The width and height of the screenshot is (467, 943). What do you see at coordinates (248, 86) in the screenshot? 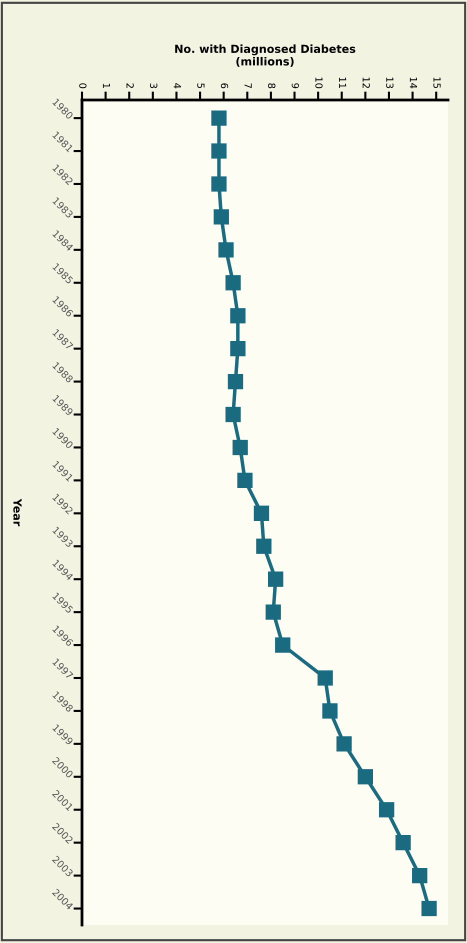
I see `x-tick-label: 7` at bounding box center [248, 86].